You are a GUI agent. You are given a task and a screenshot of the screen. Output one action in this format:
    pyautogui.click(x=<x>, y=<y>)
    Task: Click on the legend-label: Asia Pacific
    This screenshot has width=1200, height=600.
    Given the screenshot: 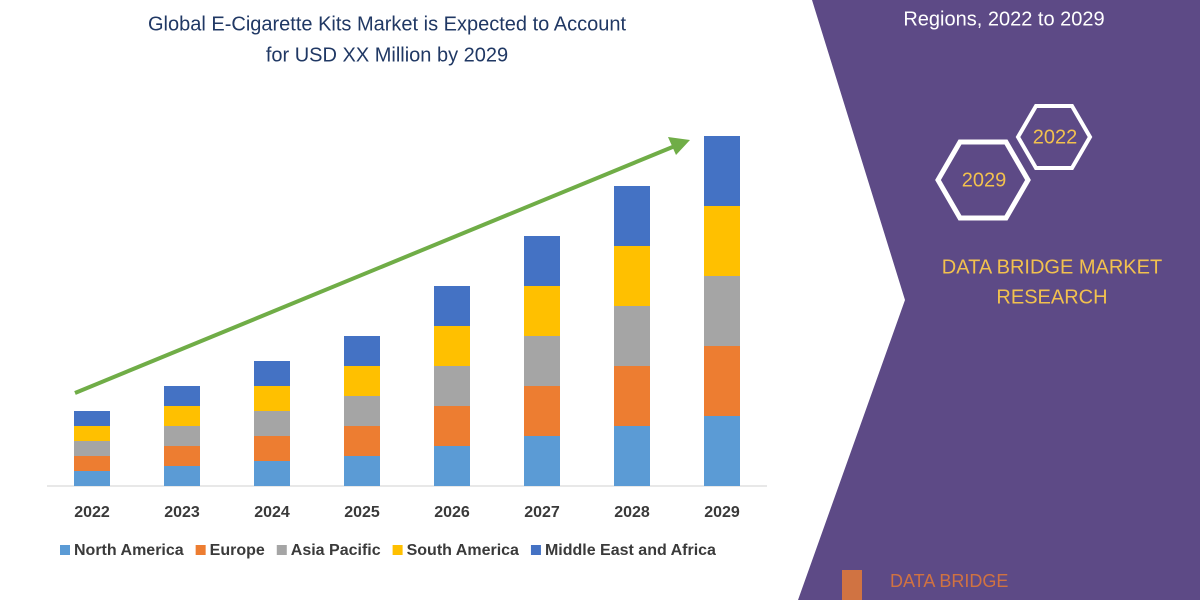 What is the action you would take?
    pyautogui.click(x=336, y=550)
    